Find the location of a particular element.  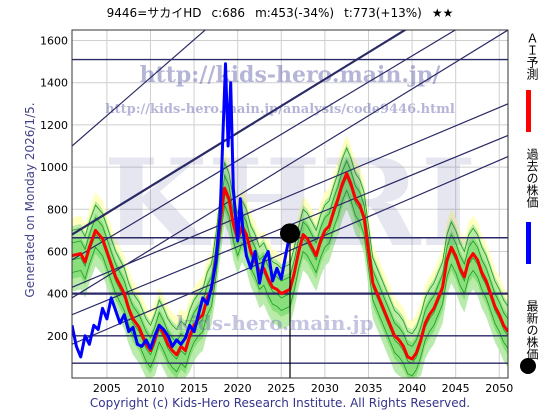

legend: ＡＩ予測 過去の株価 最新の株価 is located at coordinates (537, 190).